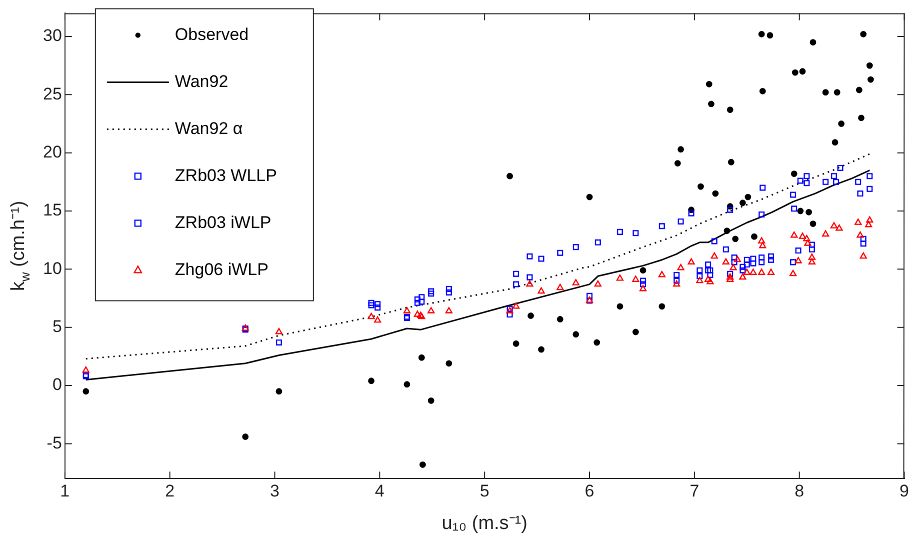 The height and width of the screenshot is (541, 912). I want to click on x-axis-title: u₁₀ (m.s⁻¹), so click(485, 523).